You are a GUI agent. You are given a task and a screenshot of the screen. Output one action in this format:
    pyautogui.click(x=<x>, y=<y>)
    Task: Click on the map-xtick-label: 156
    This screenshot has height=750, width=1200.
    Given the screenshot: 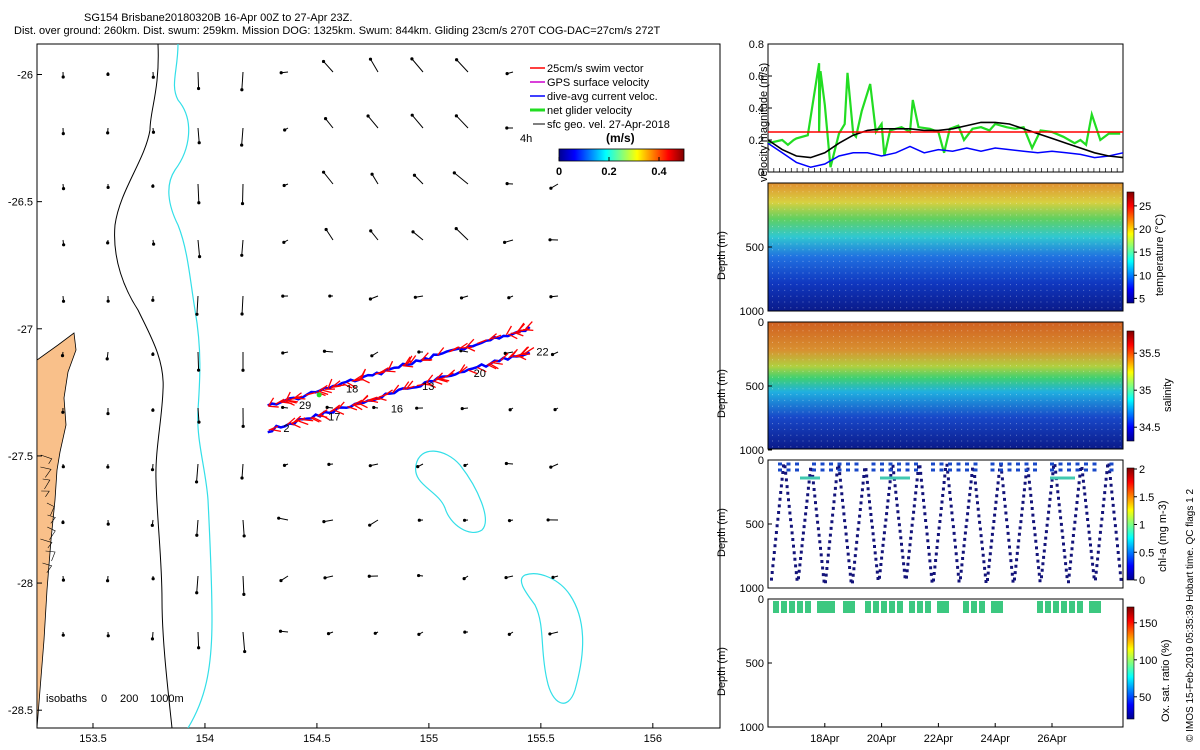 What is the action you would take?
    pyautogui.click(x=653, y=739)
    